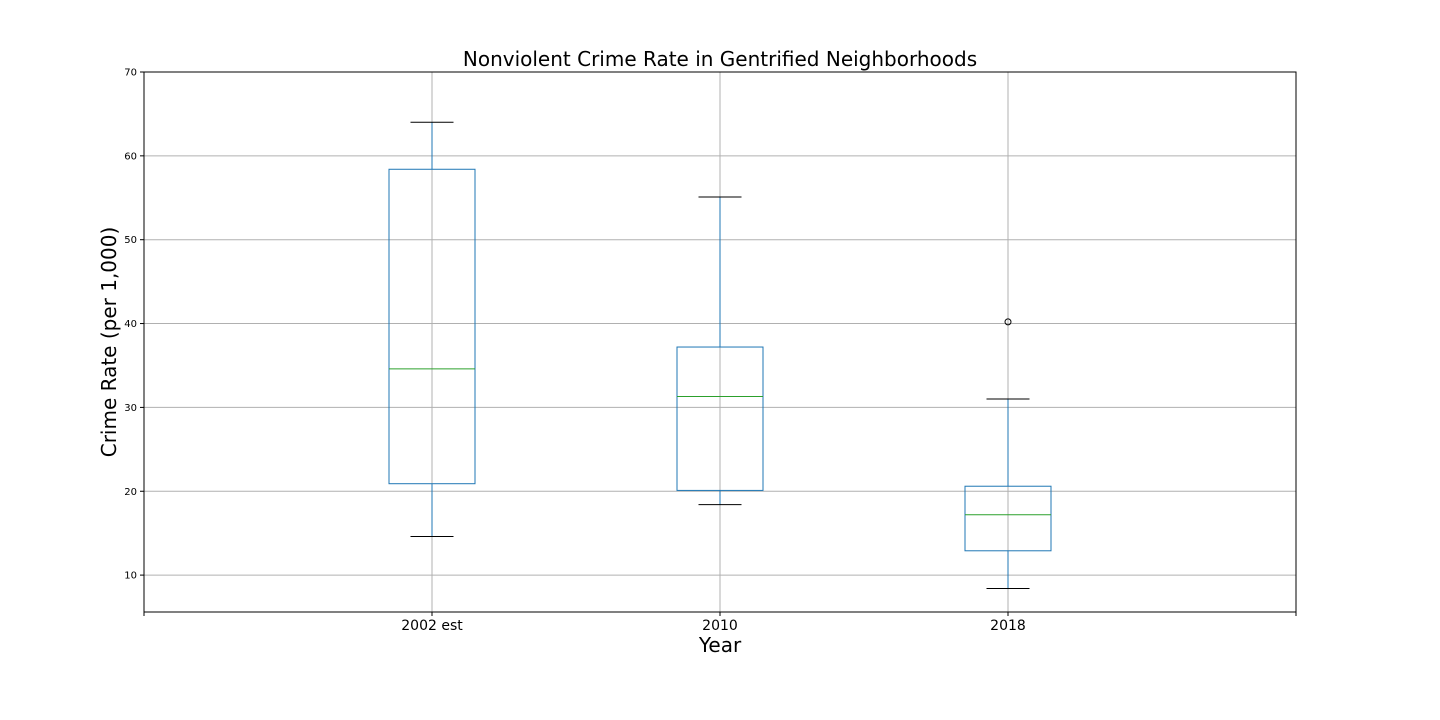  I want to click on x-tick-label: 2010, so click(720, 626).